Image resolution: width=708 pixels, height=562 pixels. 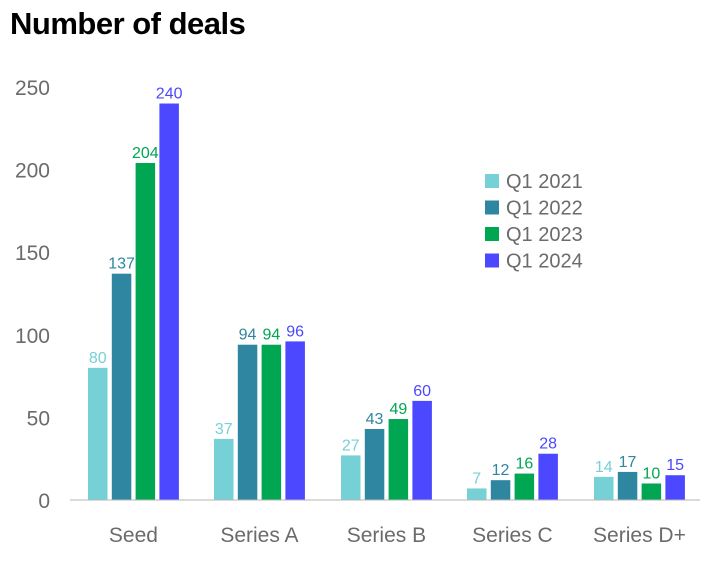 I want to click on data-label: 204, so click(x=145, y=153).